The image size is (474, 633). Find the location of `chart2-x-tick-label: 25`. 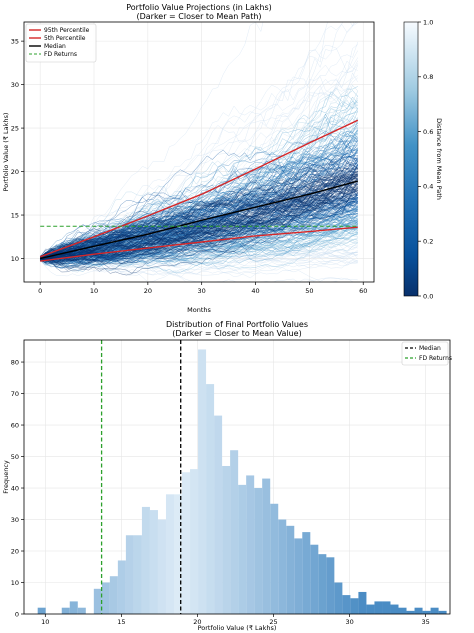

chart2-x-tick-label: 25 is located at coordinates (273, 622).